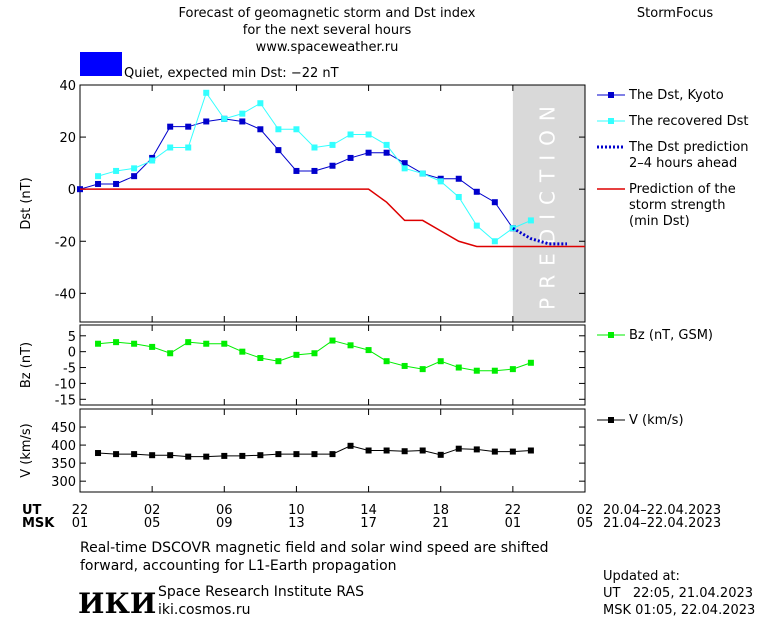 The image size is (760, 620). I want to click on y-tick-label: -40, so click(65, 294).